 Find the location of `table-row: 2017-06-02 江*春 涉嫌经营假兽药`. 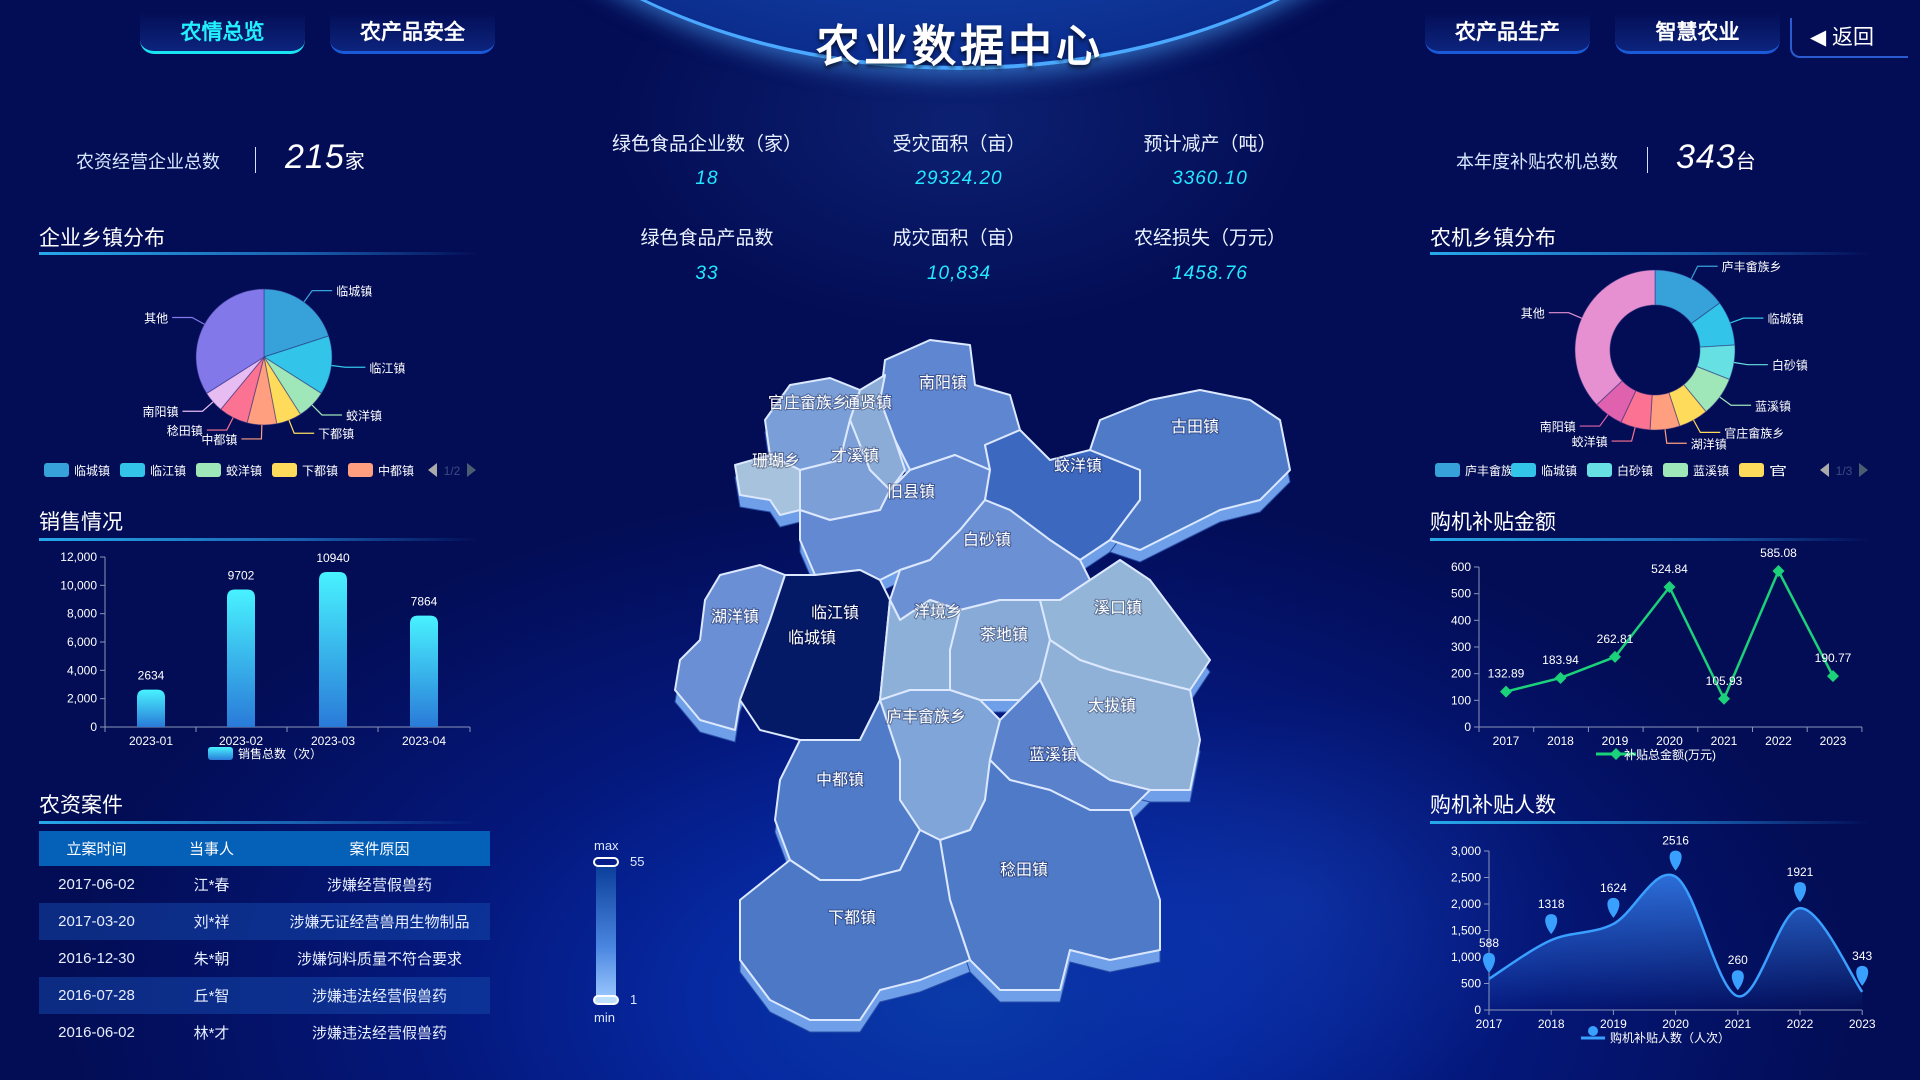

table-row: 2017-06-02 江*春 涉嫌经营假兽药 is located at coordinates (264, 884).